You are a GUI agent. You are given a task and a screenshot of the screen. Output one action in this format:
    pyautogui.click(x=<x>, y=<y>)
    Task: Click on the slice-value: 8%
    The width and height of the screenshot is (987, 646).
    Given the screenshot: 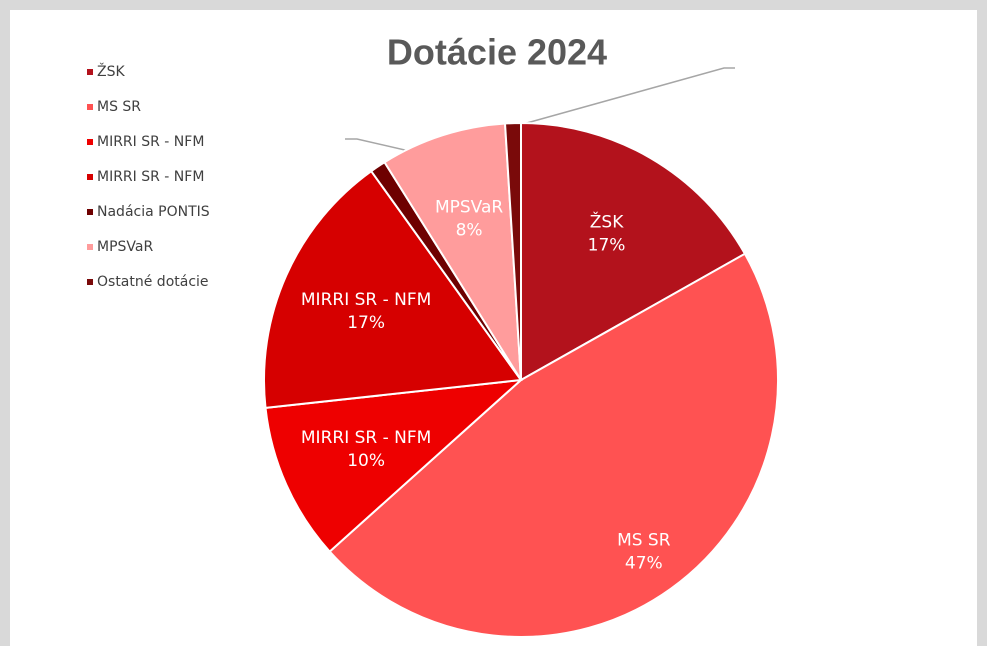 What is the action you would take?
    pyautogui.click(x=469, y=231)
    